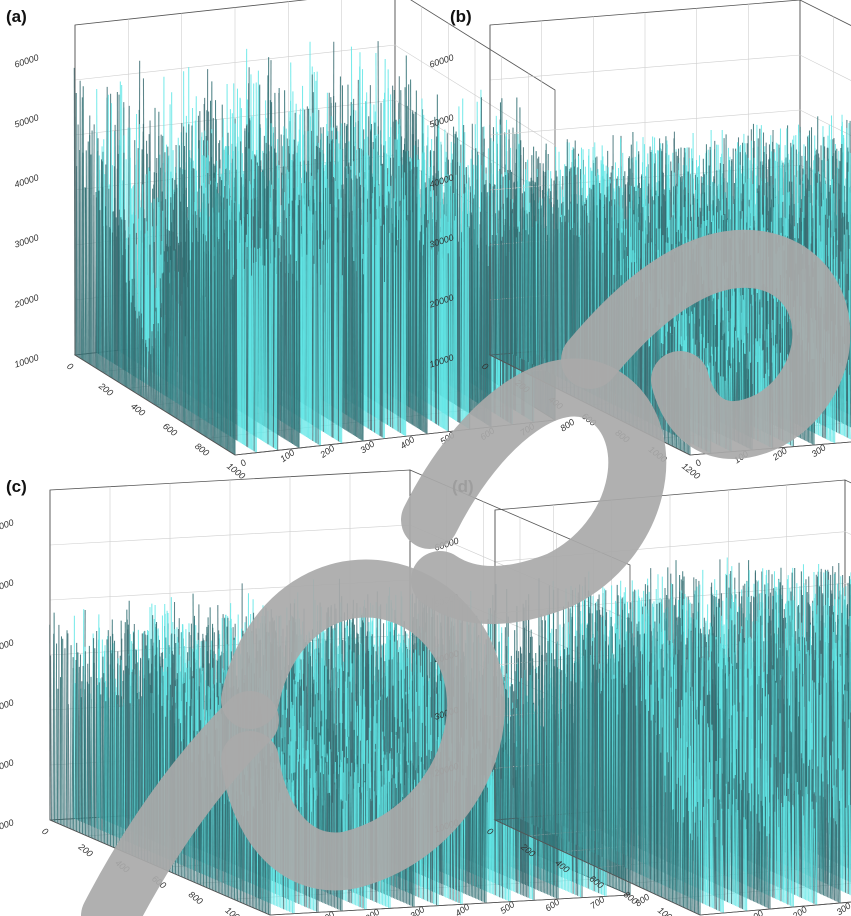  What do you see at coordinates (202, 449) in the screenshot?
I see `x-tick-label: 800` at bounding box center [202, 449].